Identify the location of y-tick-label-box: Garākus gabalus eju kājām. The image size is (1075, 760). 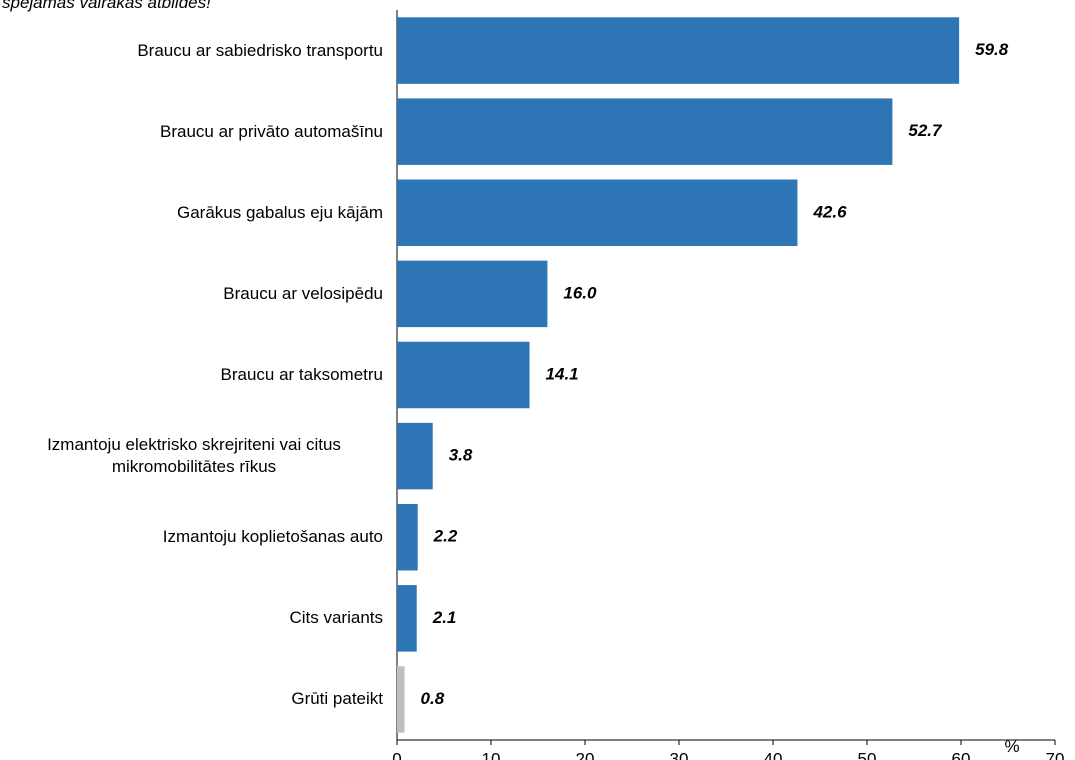
(191, 212).